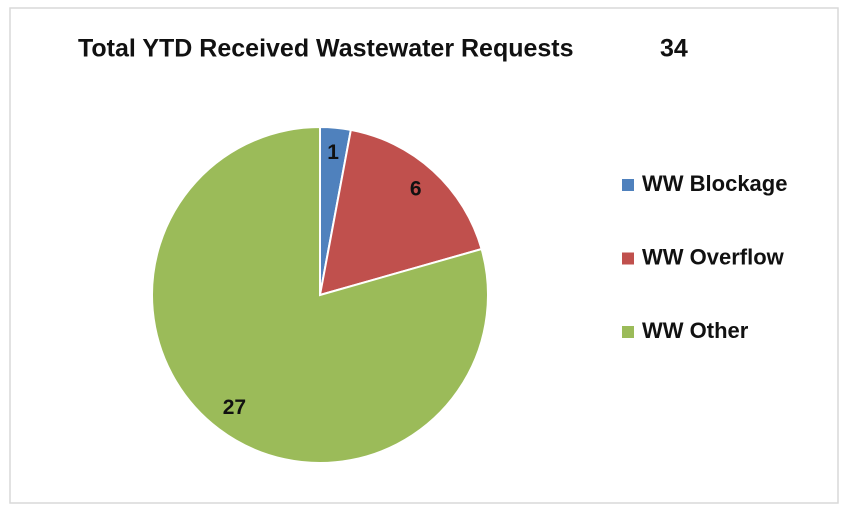  I want to click on data-label: 1, so click(333, 152).